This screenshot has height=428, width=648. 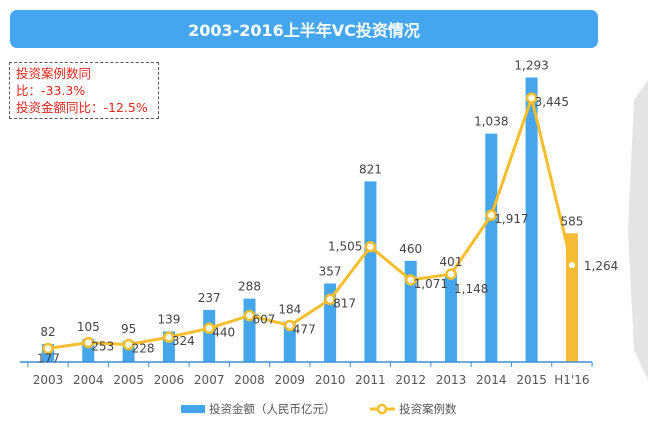 What do you see at coordinates (209, 298) in the screenshot?
I see `bar-value-label: 237` at bounding box center [209, 298].